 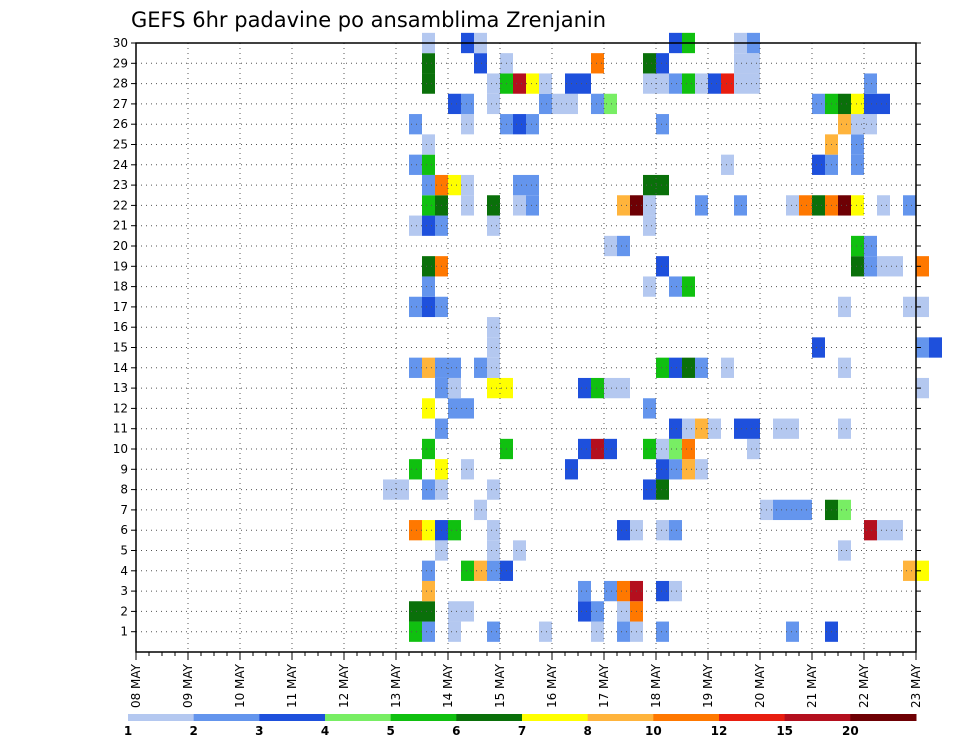 What do you see at coordinates (120, 388) in the screenshot?
I see `y-tick-label: 13` at bounding box center [120, 388].